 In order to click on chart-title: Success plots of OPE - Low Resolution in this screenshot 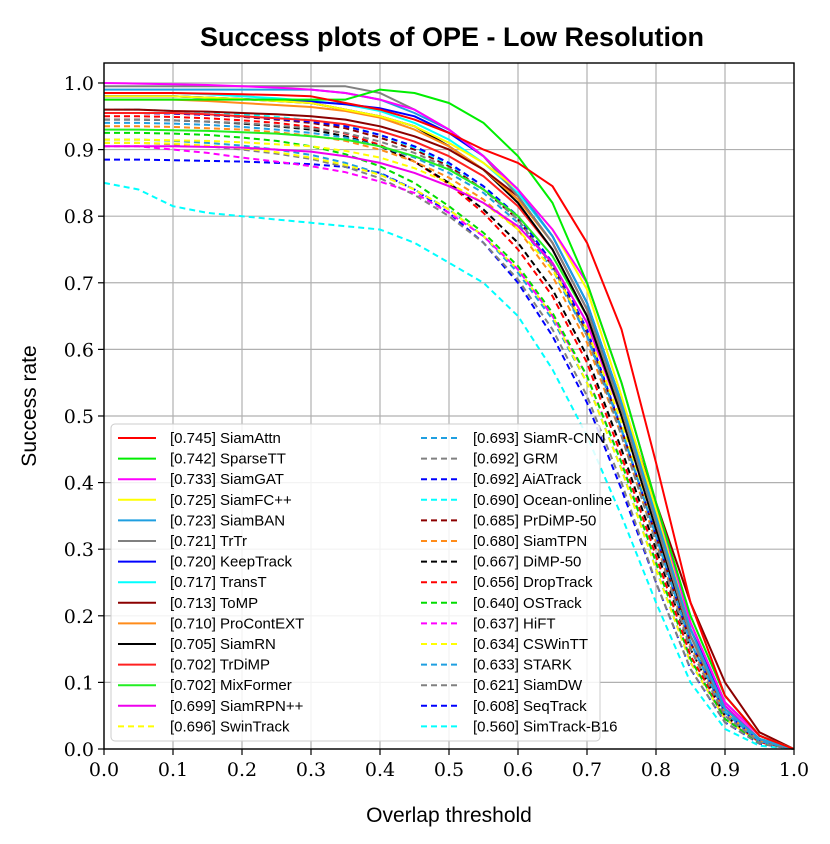, I will do `click(452, 37)`.